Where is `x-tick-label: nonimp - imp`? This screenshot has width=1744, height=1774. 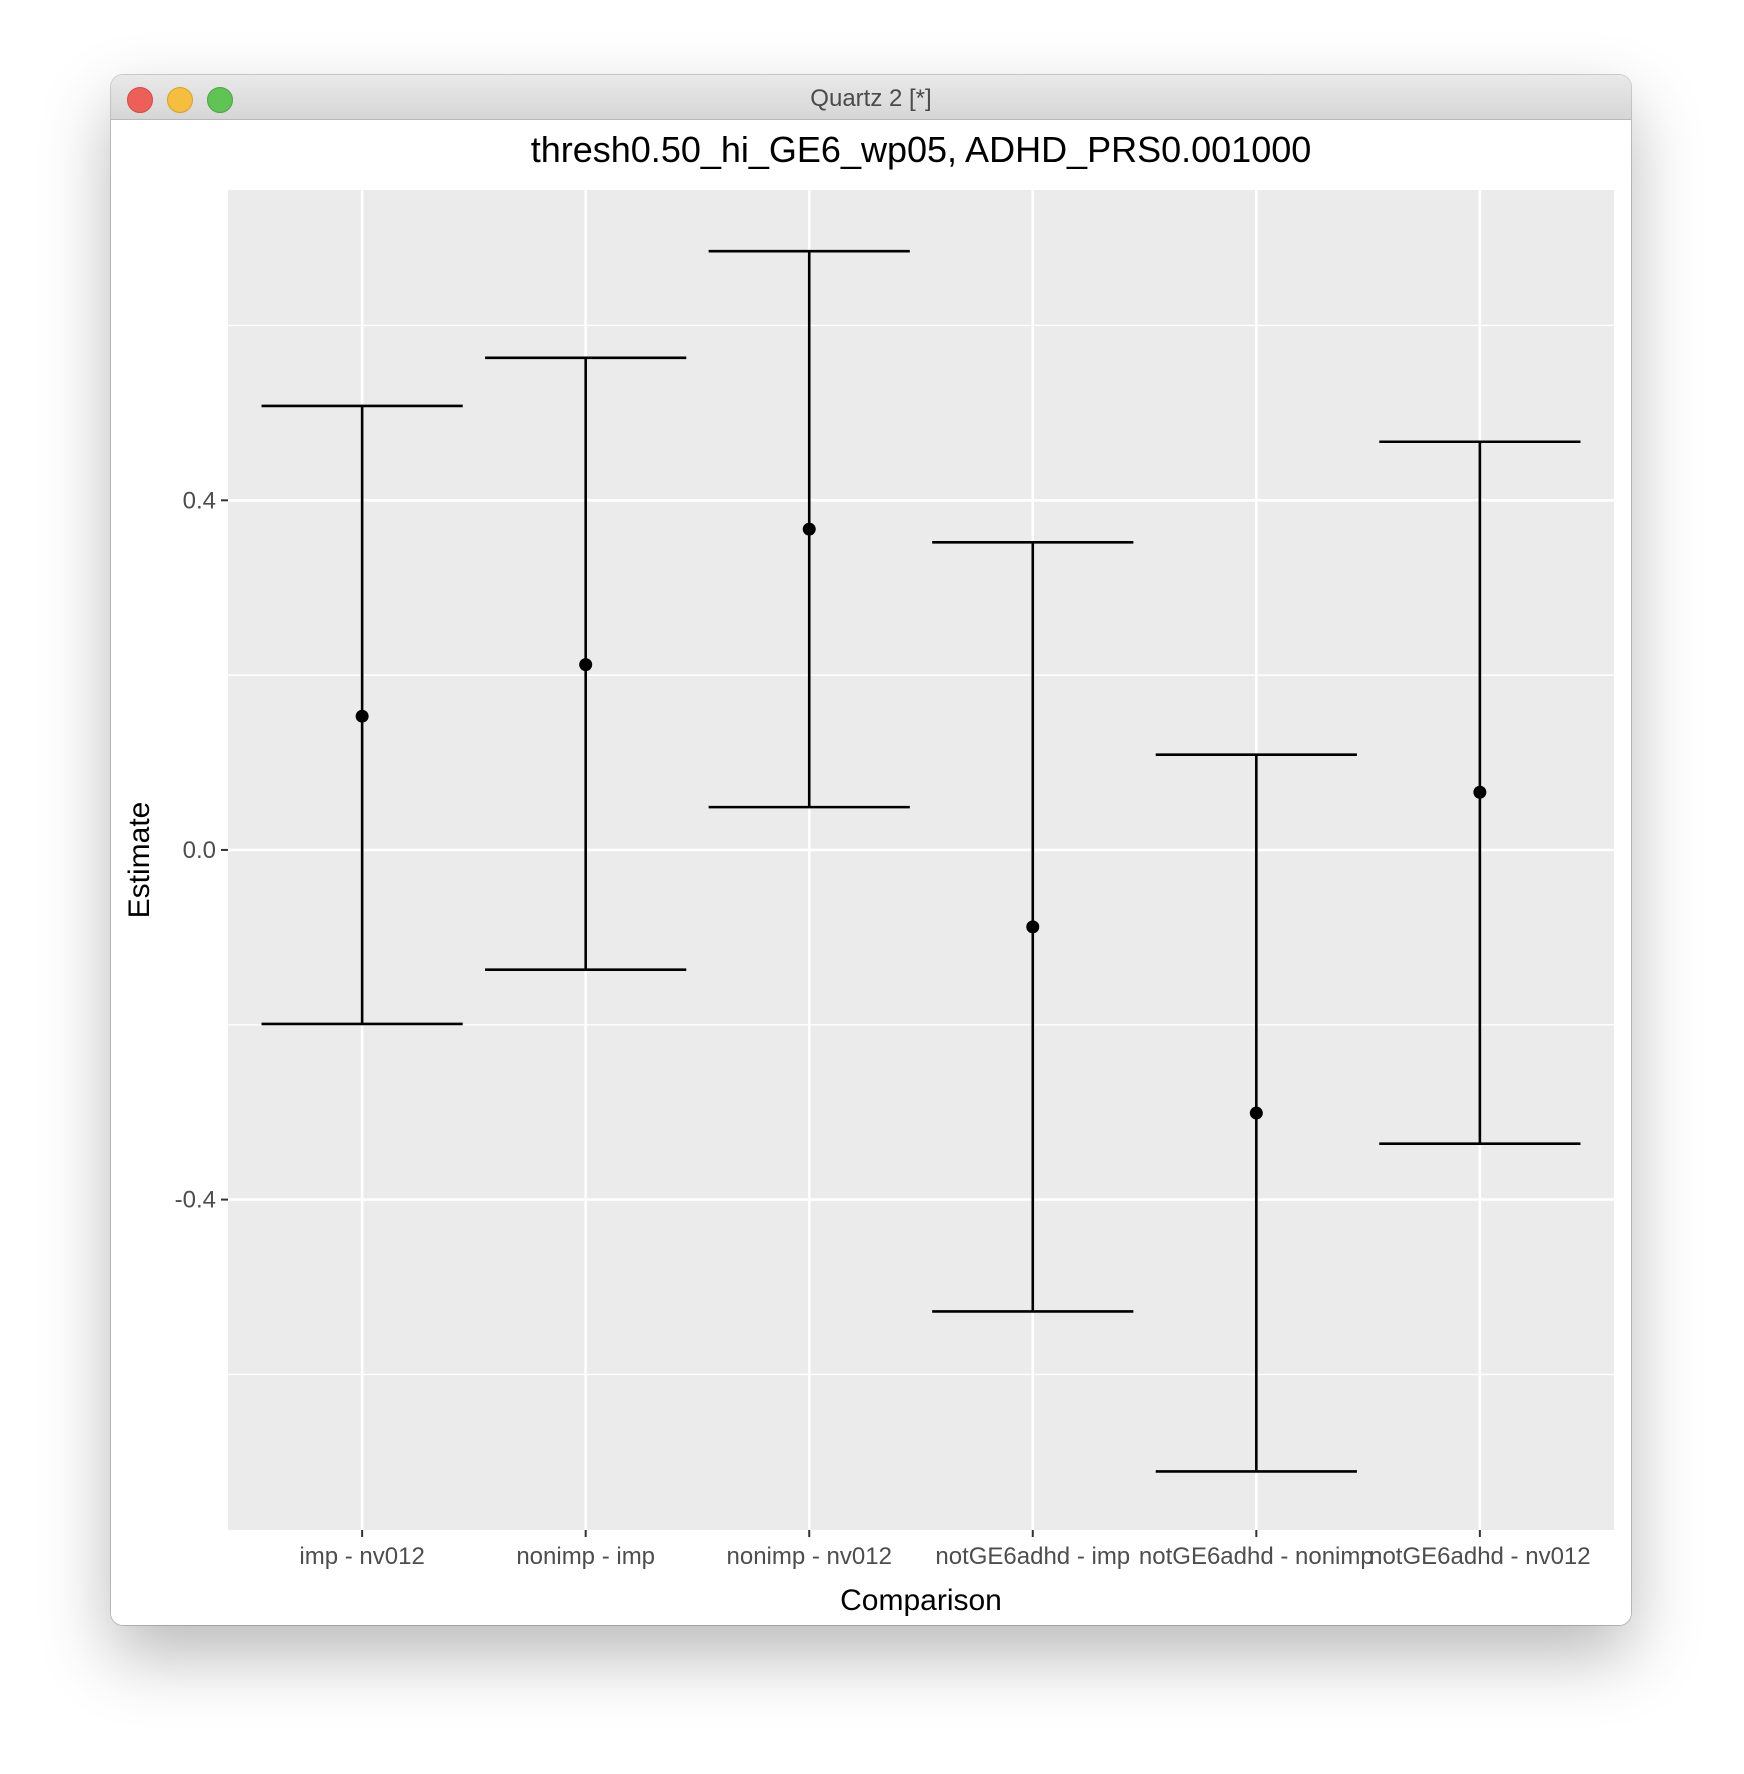 x-tick-label: nonimp - imp is located at coordinates (585, 1556).